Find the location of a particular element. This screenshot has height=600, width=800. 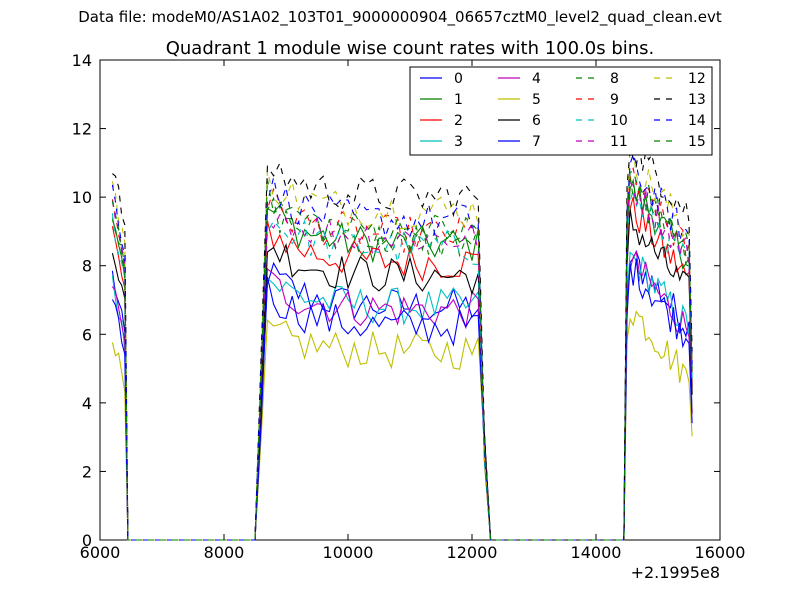

legend-label-3: 3 is located at coordinates (458, 142).